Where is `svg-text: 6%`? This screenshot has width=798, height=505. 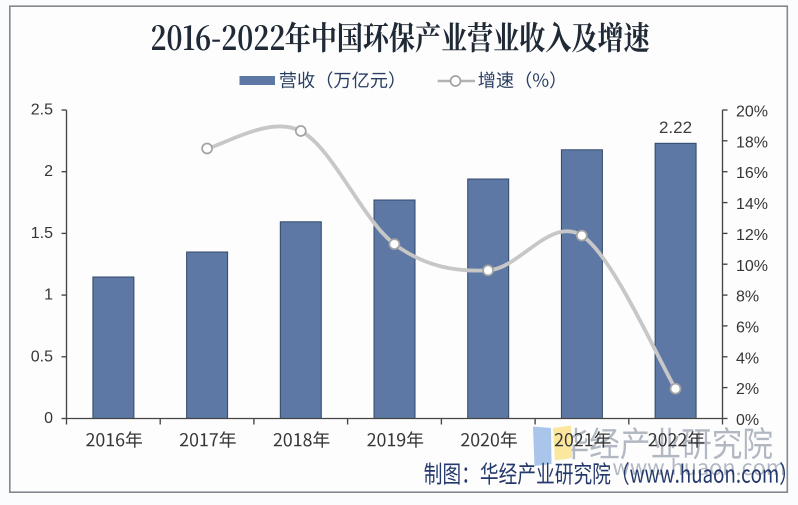 svg-text: 6% is located at coordinates (747, 327).